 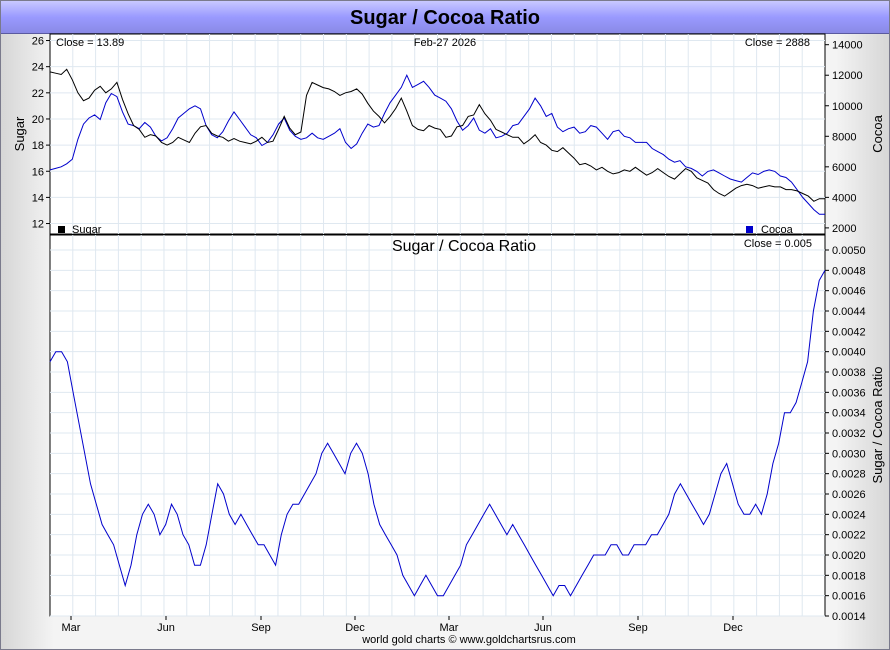 I want to click on cocoa-tick-label: 12000, so click(x=847, y=76).